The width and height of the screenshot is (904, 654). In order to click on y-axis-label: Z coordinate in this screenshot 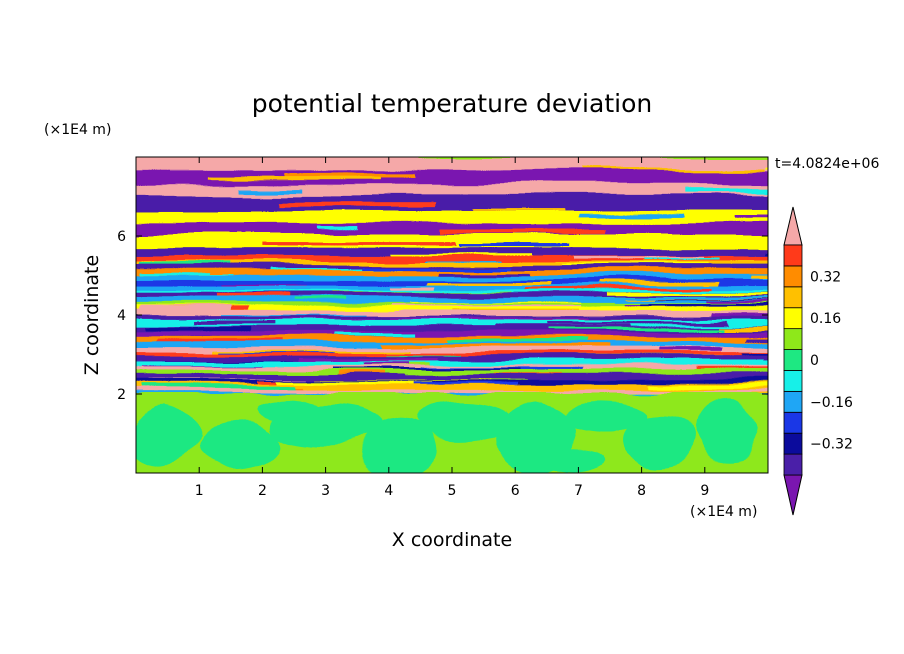, I will do `click(92, 315)`.